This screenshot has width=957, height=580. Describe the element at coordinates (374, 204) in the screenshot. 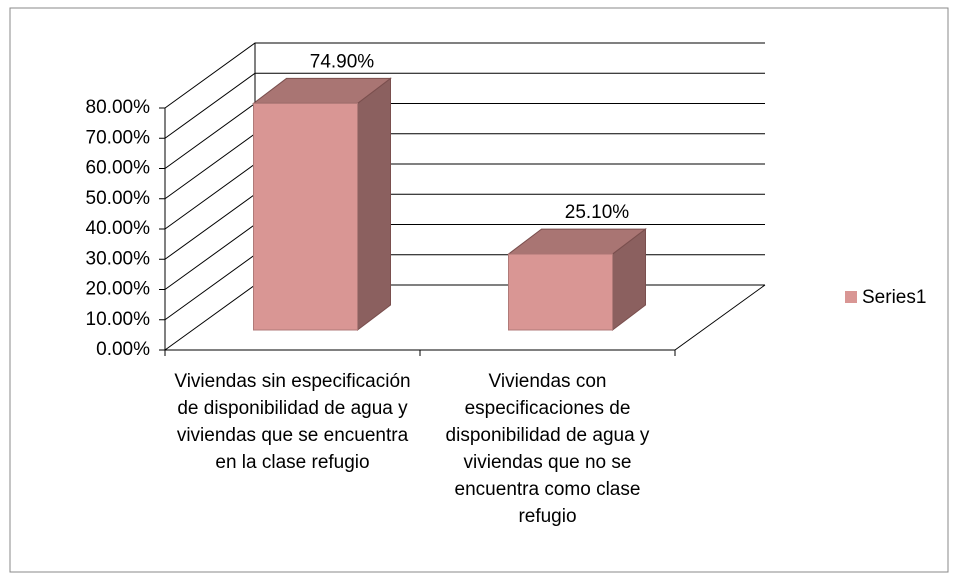

I see `bar-side` at that location.